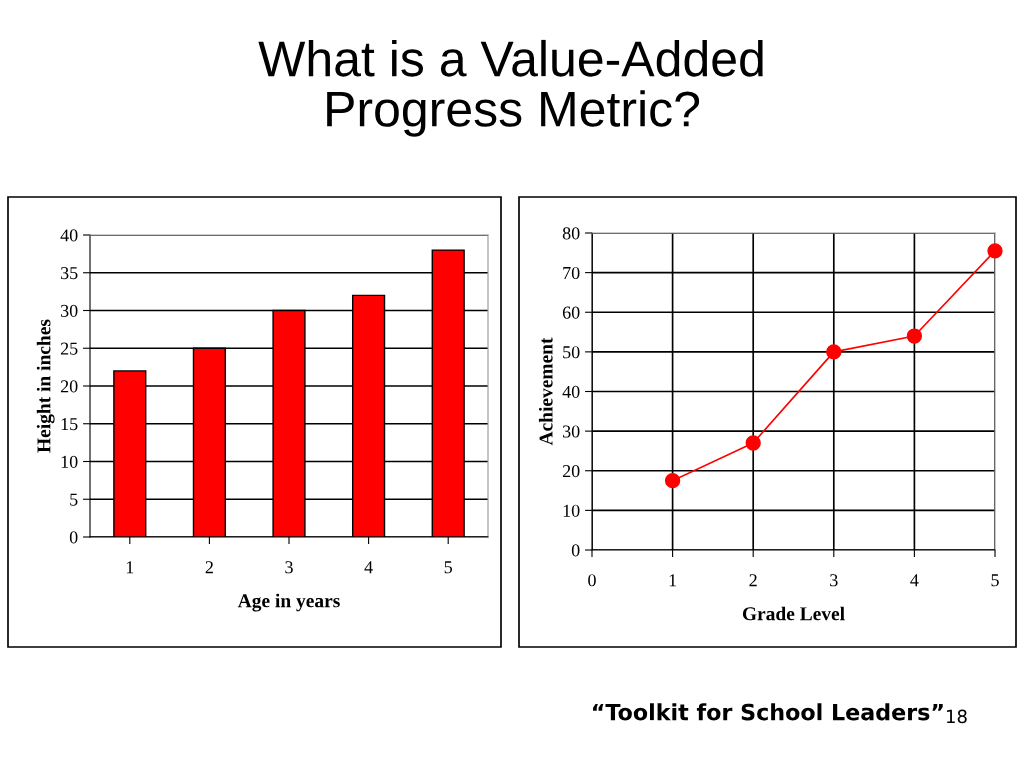  I want to click on chart-title: What is a Value-Added Progress Metric?, so click(510, 88).